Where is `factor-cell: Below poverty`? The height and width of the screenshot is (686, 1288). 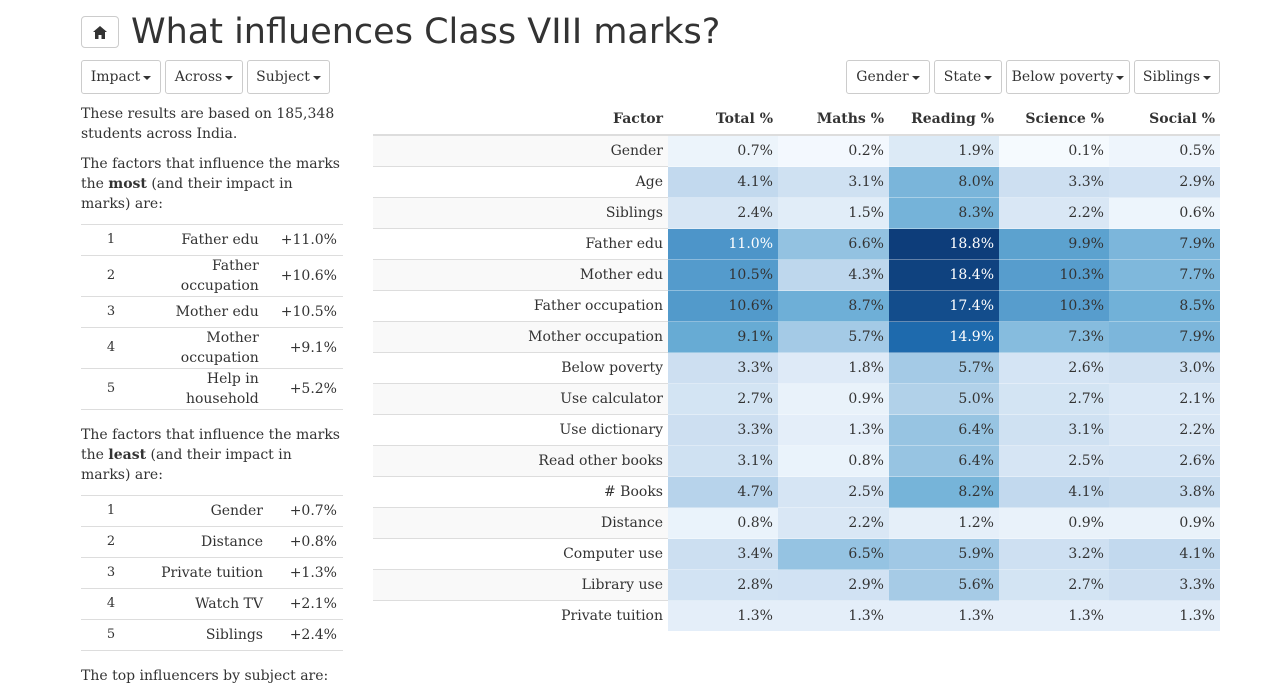
factor-cell: Below poverty is located at coordinates (520, 368).